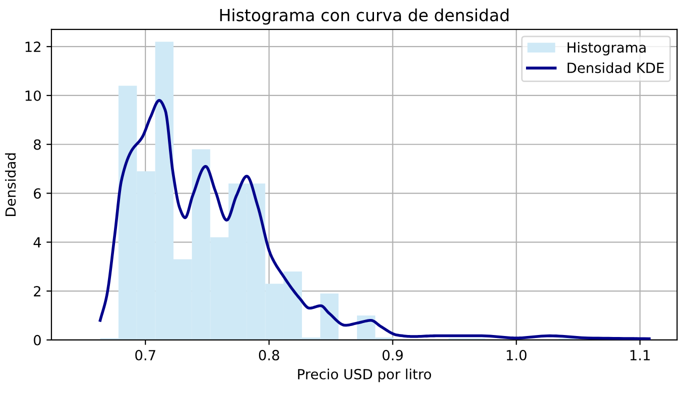 The width and height of the screenshot is (686, 393). Describe the element at coordinates (10, 184) in the screenshot. I see `y-axis-title: Densidad` at that location.